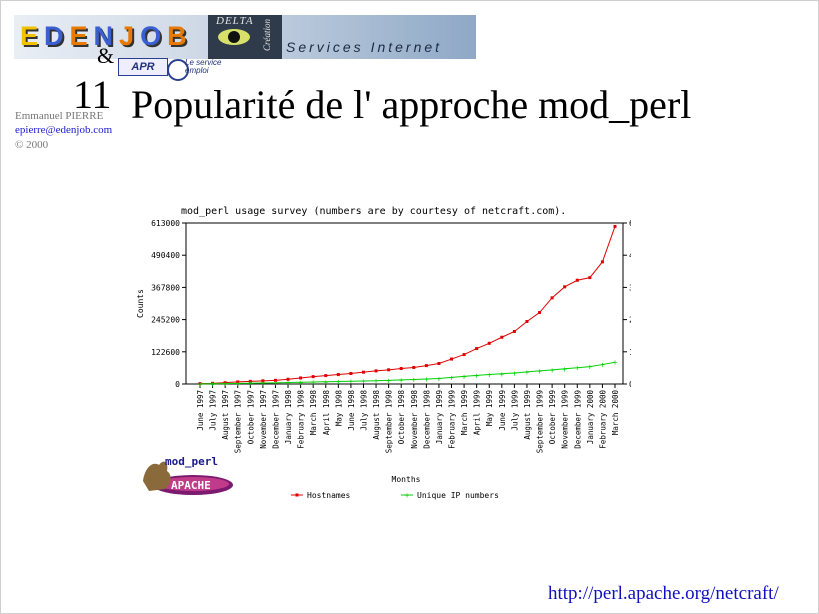 This screenshot has width=819, height=614. What do you see at coordinates (191, 485) in the screenshot?
I see `apache-logo-text: APACHE` at bounding box center [191, 485].